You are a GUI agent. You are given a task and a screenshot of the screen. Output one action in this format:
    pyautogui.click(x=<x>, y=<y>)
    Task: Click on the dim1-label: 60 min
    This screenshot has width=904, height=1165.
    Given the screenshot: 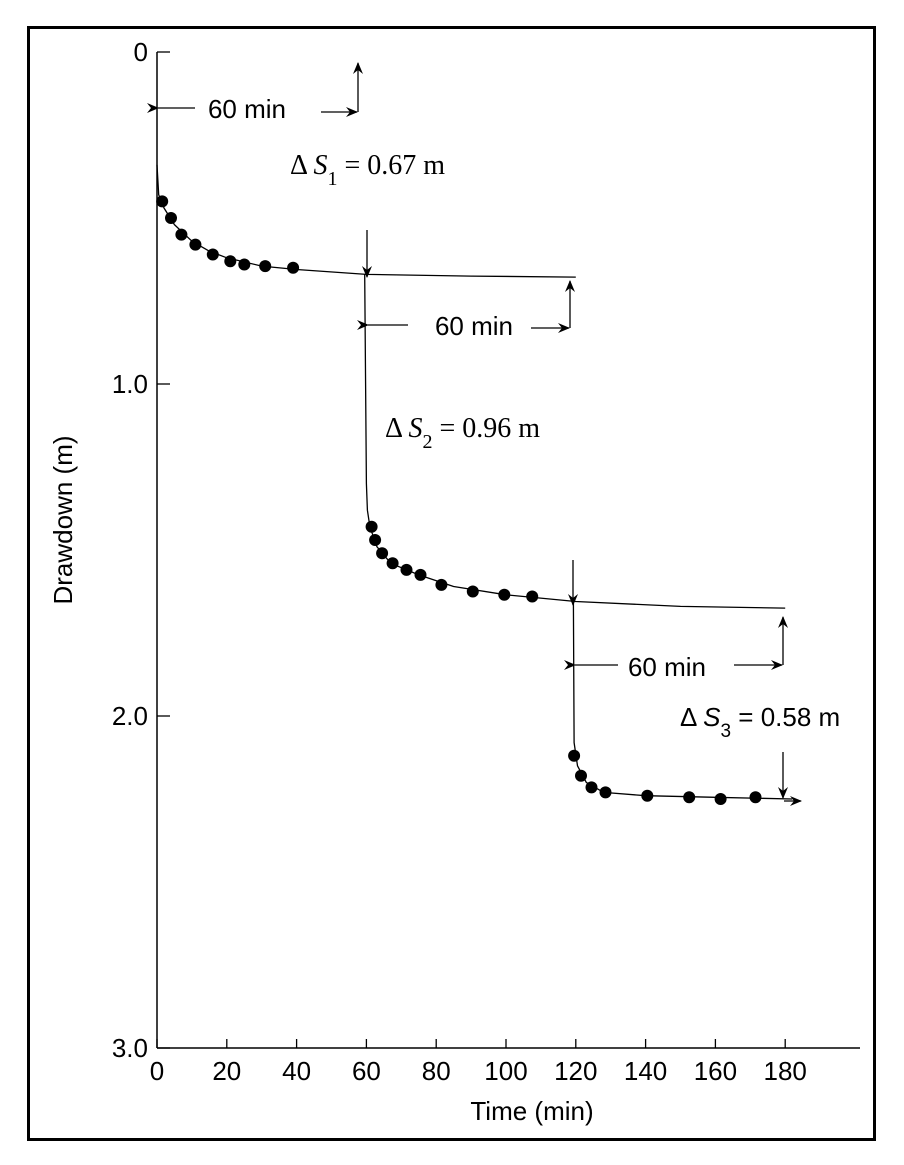 What is the action you would take?
    pyautogui.click(x=247, y=109)
    